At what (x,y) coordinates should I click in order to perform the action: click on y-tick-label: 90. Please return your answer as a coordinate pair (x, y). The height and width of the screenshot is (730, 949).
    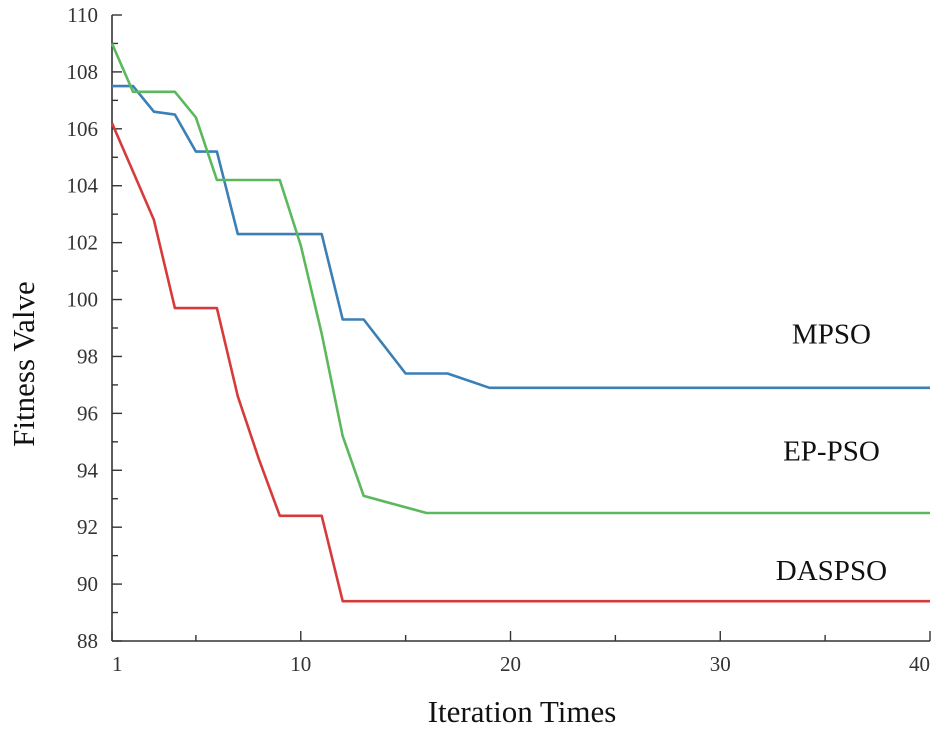
    Looking at the image, I should click on (87, 584).